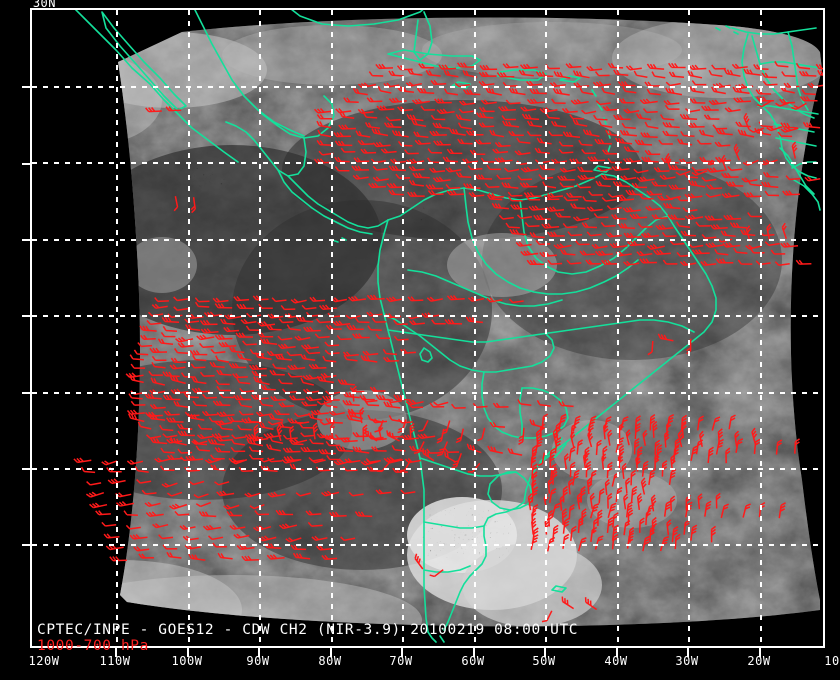  I want to click on lon-label-100W: 100W, so click(187, 661).